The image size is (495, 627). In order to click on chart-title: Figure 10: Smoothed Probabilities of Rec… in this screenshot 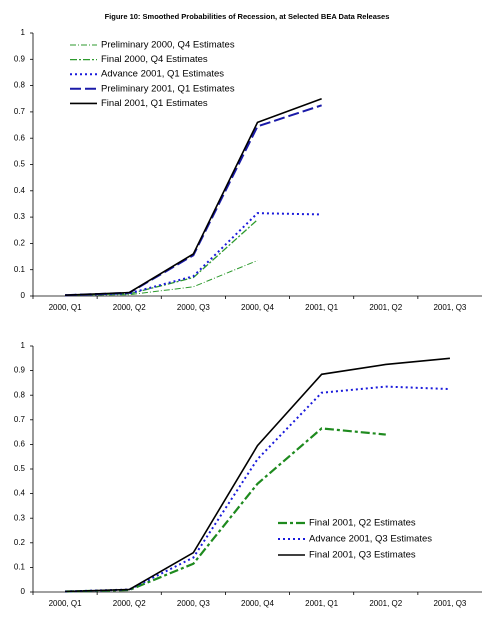, I will do `click(247, 16)`.